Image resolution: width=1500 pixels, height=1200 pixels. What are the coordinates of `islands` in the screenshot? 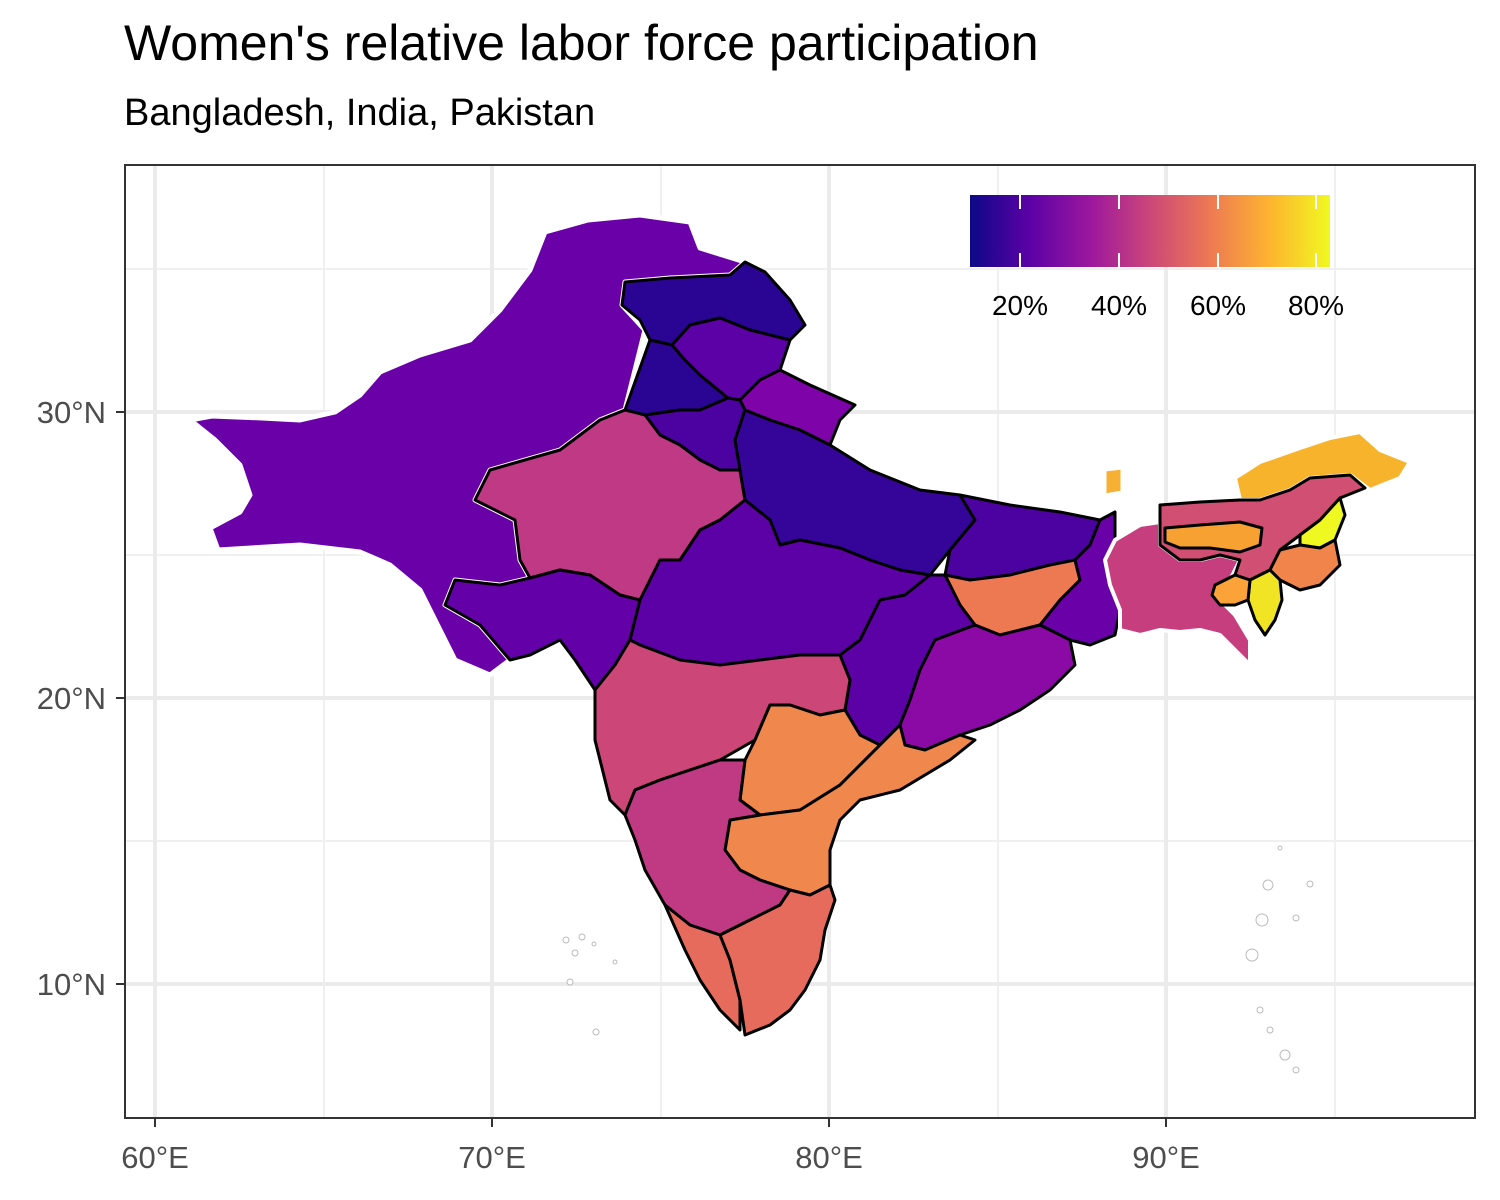 It's located at (938, 959).